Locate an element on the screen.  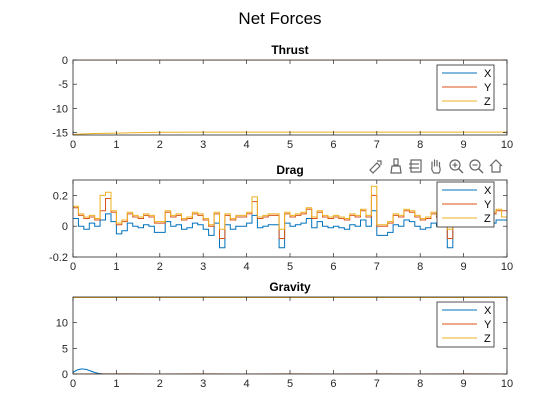
figure-title: Net Forces is located at coordinates (279, 18).